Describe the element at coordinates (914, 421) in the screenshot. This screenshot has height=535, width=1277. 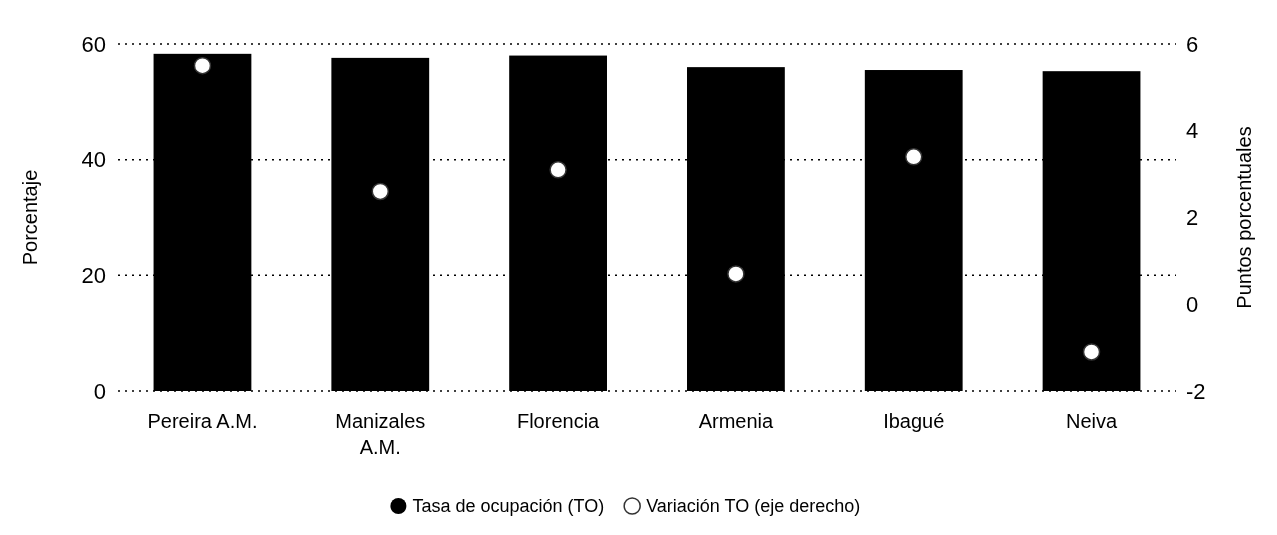
I see `x-tick-label: Ibagué` at that location.